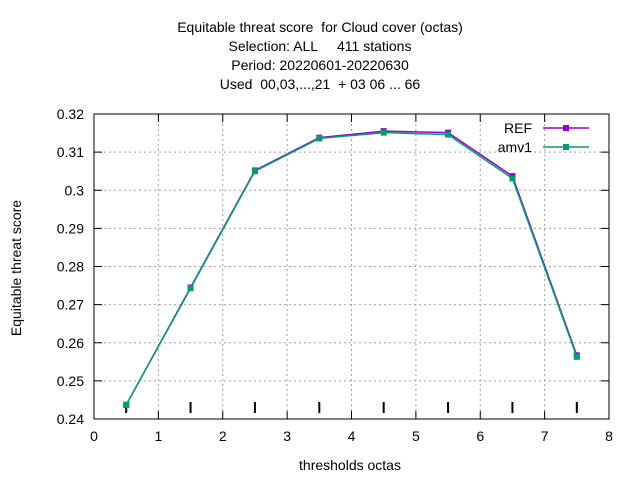  Describe the element at coordinates (223, 436) in the screenshot. I see `x-tick-label: 2` at that location.